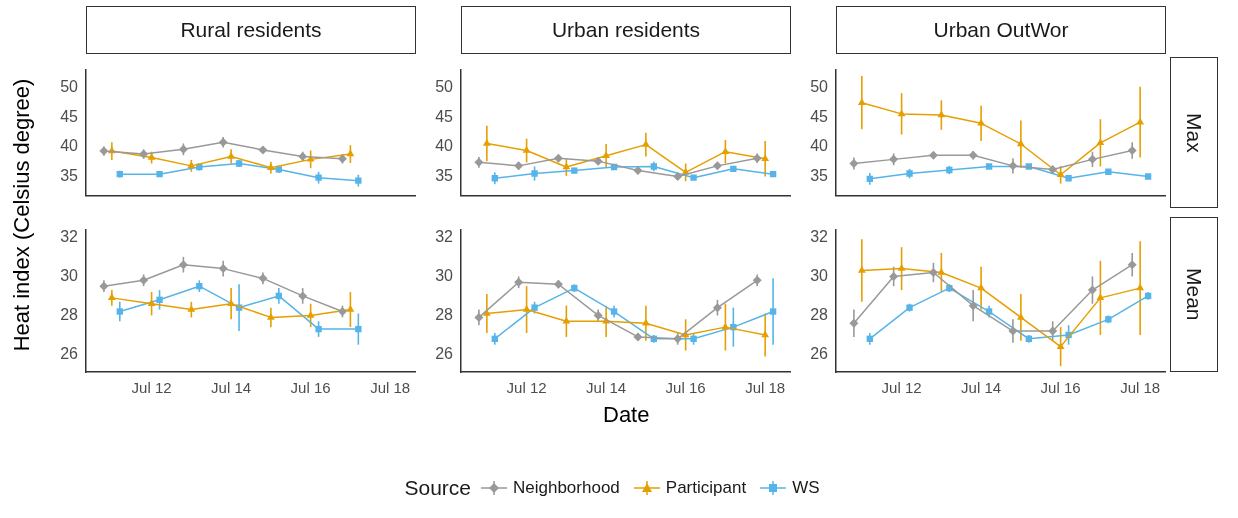 The height and width of the screenshot is (518, 1238). Describe the element at coordinates (21, 214) in the screenshot. I see `y-axis-title: Heat index (Celsius degree)` at that location.